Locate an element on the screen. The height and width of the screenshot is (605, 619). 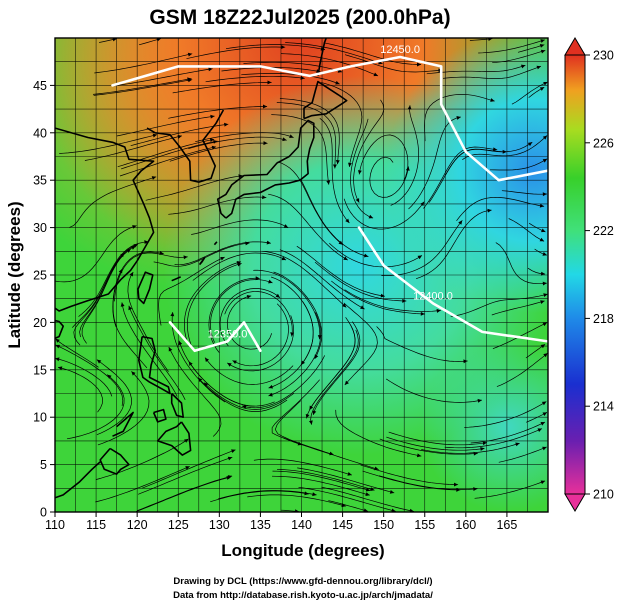
contour-label: 12350.0 is located at coordinates (228, 334).